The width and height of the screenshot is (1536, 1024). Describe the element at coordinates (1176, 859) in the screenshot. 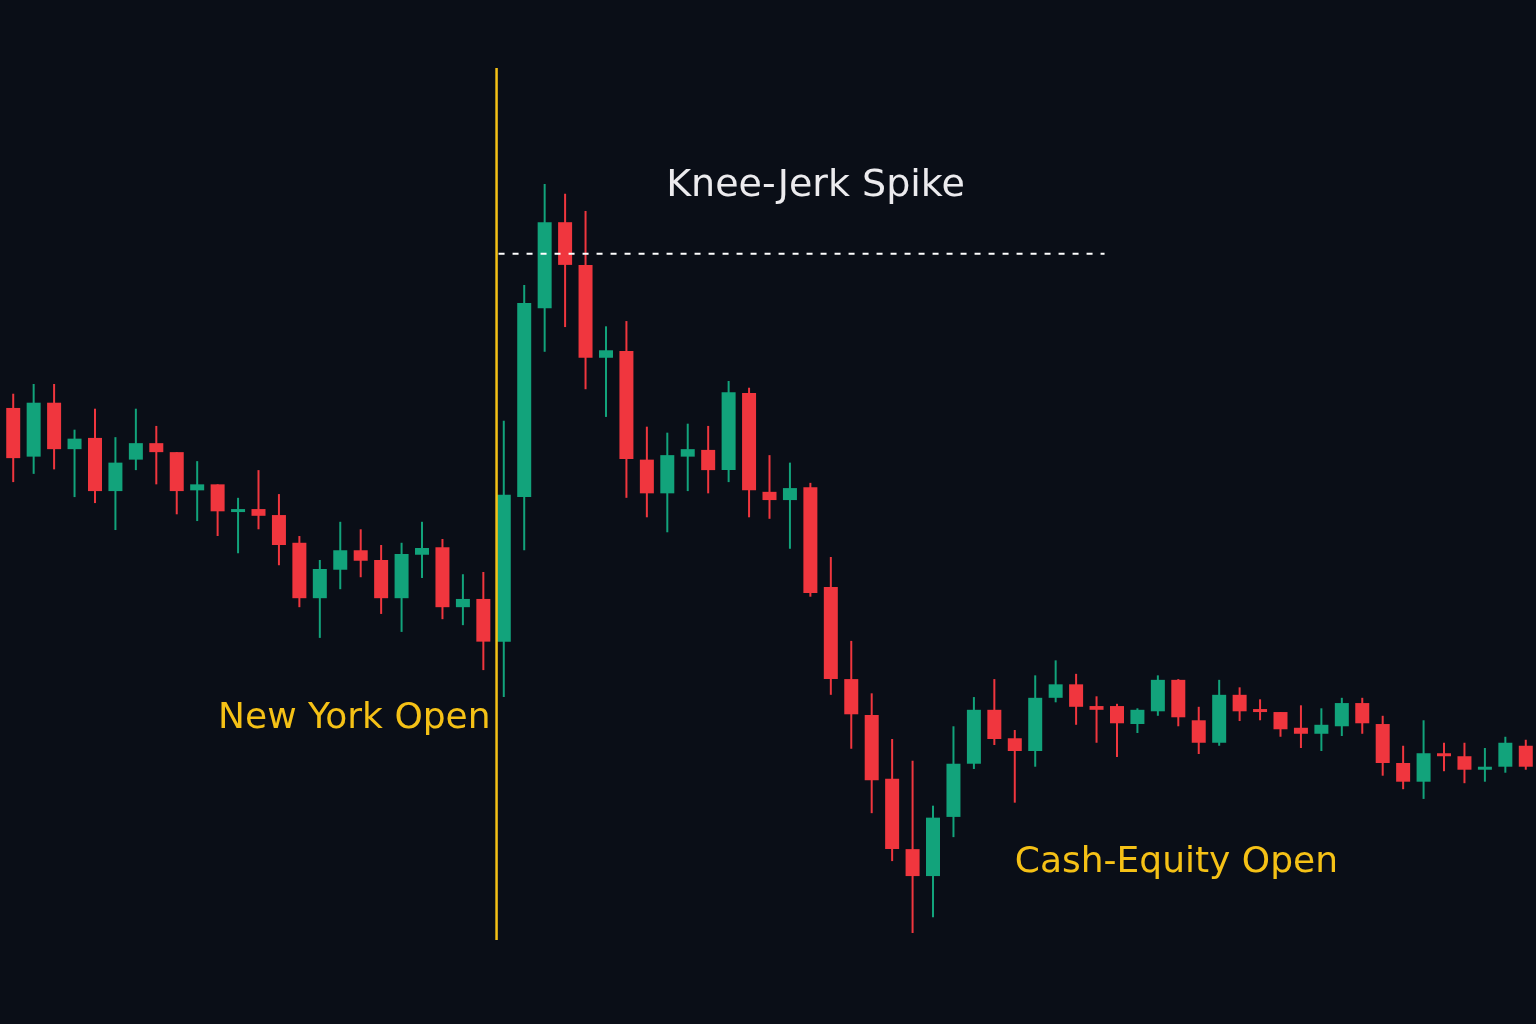

I see `annotation: Cash-Equity Open` at that location.